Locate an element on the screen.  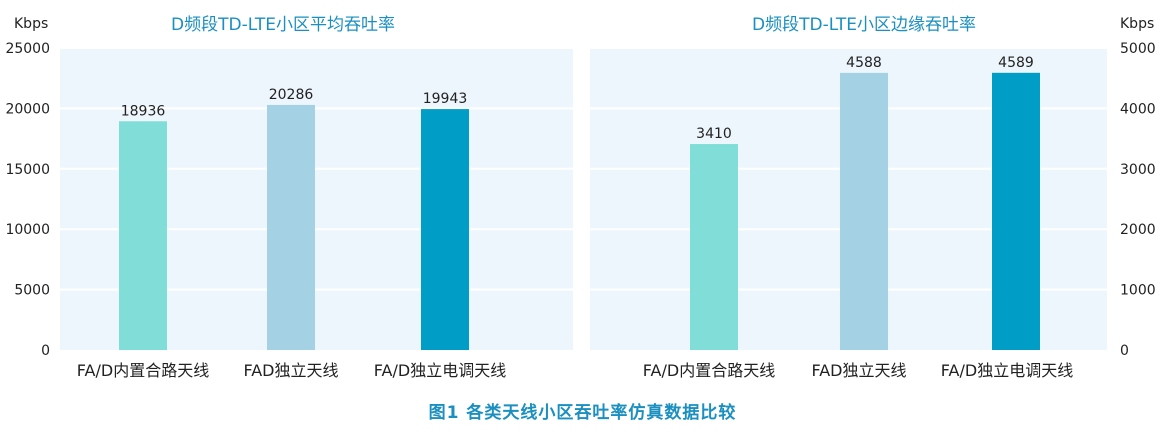
y-tick-label: 2000 is located at coordinates (1138, 230).